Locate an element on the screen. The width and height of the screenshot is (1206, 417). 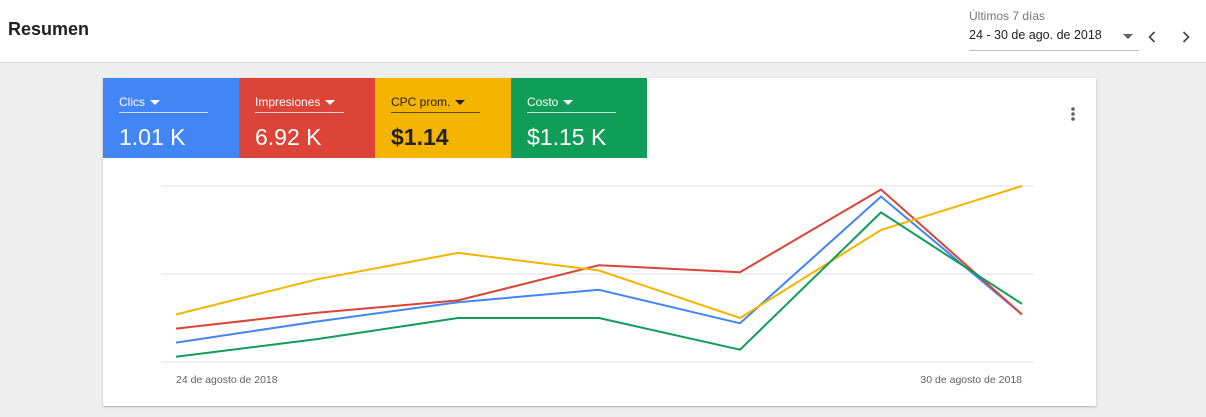
metric-cpc-label: CPC prom. is located at coordinates (428, 103).